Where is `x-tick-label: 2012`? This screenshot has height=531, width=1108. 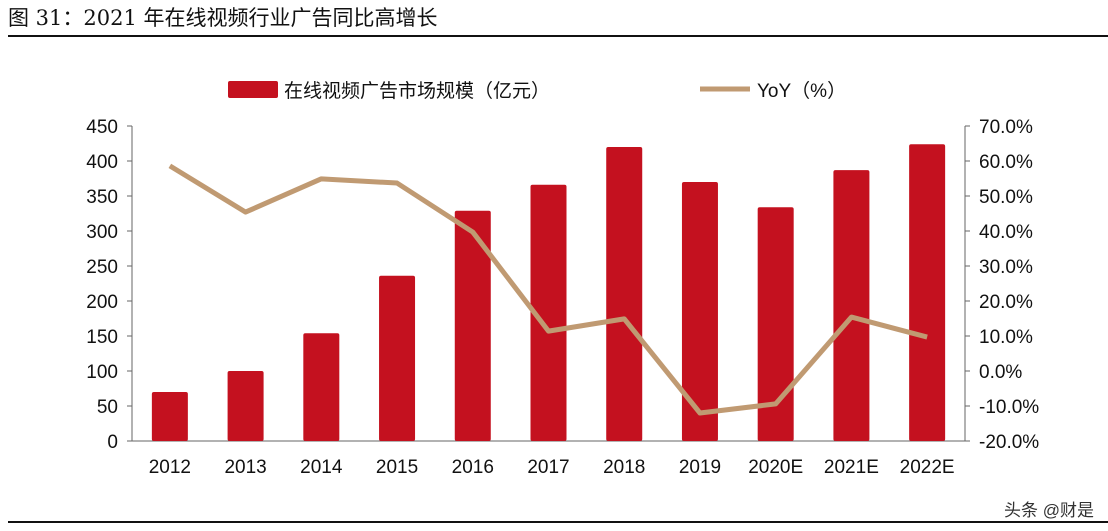
x-tick-label: 2012 is located at coordinates (170, 467).